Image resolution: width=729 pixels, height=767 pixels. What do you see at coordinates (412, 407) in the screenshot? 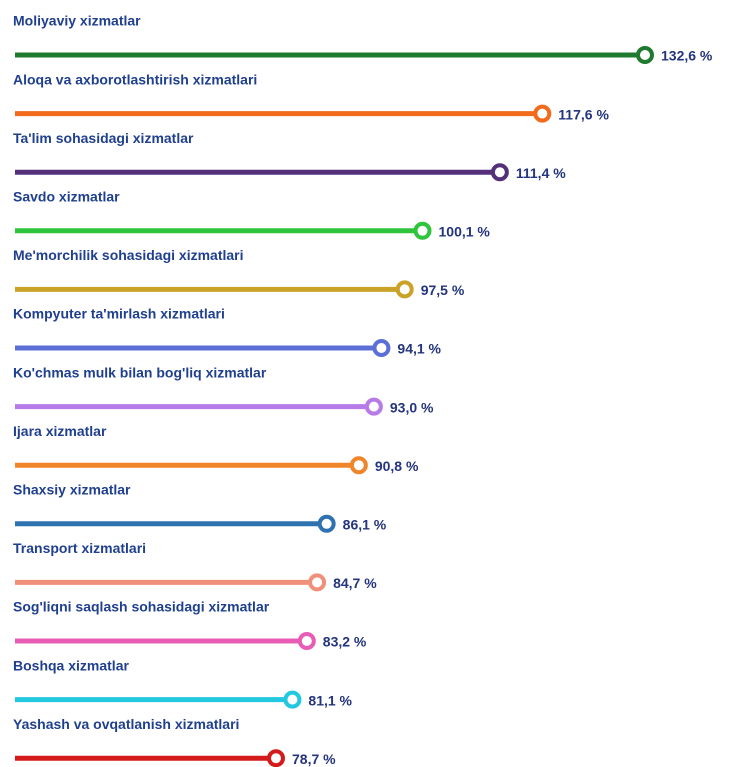
I see `value-label: 93,0 %` at bounding box center [412, 407].